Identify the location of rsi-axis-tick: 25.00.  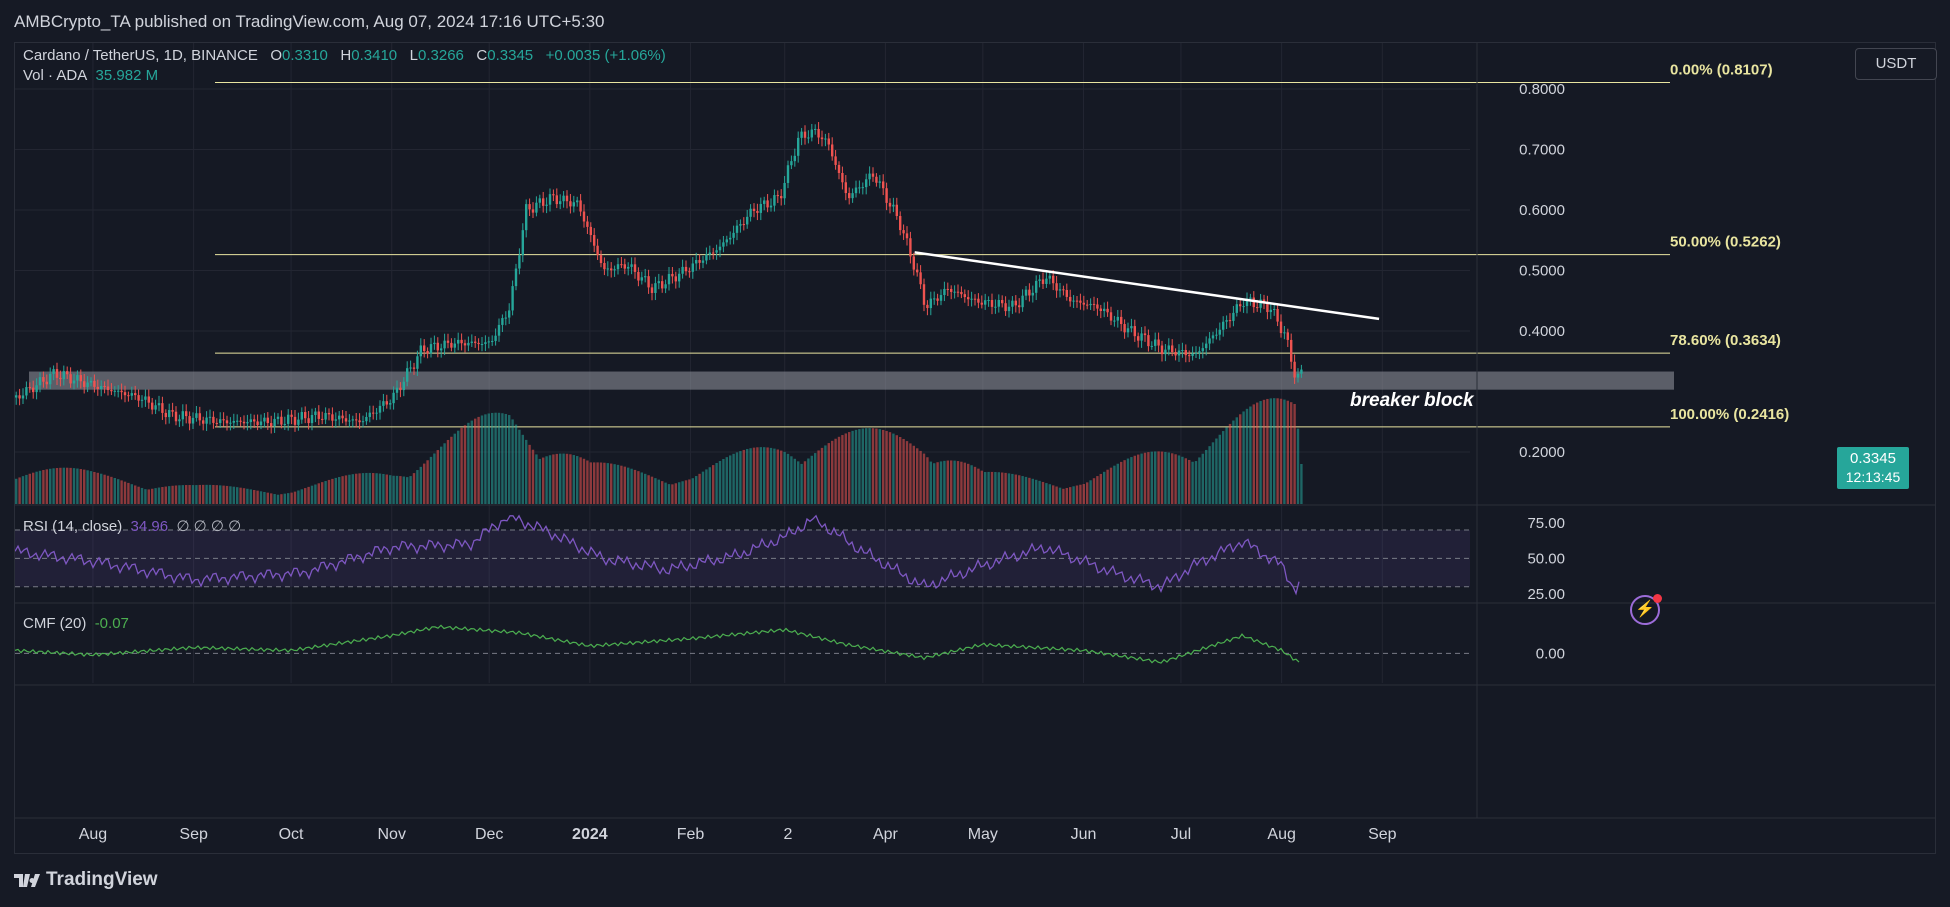
(1546, 594).